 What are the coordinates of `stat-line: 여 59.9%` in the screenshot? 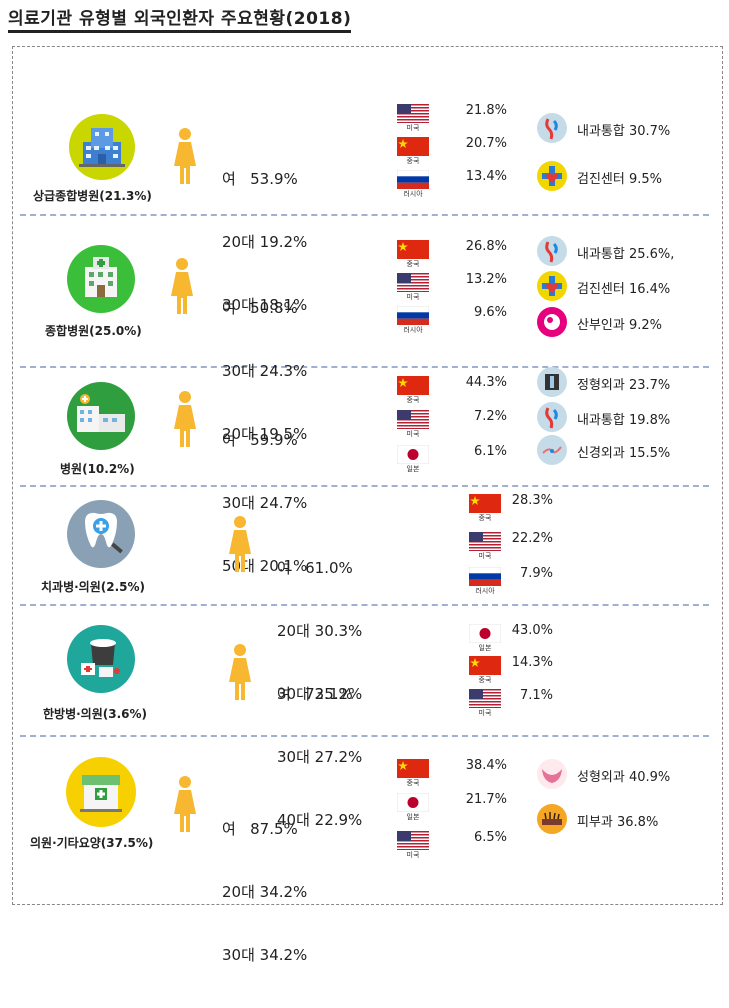 It's located at (260, 440).